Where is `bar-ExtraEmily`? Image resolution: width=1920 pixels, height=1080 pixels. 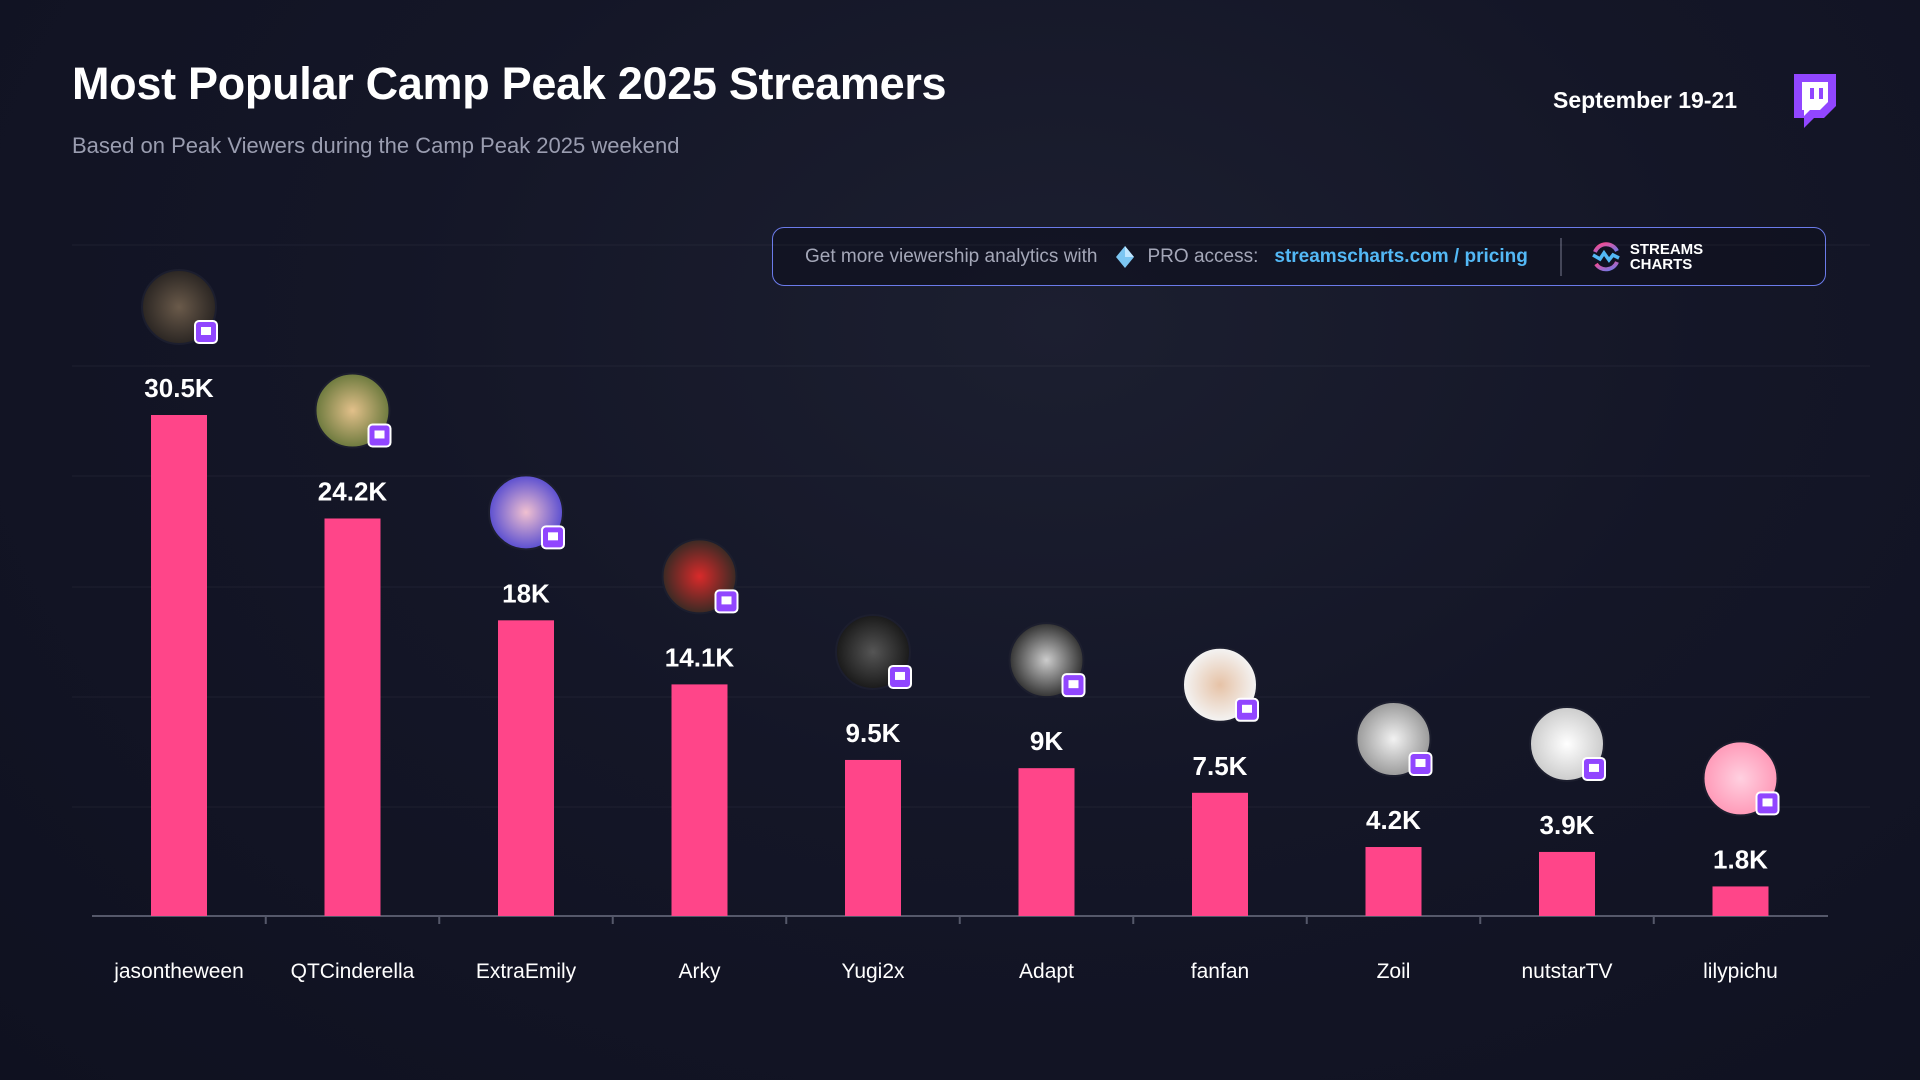 bar-ExtraEmily is located at coordinates (526, 768).